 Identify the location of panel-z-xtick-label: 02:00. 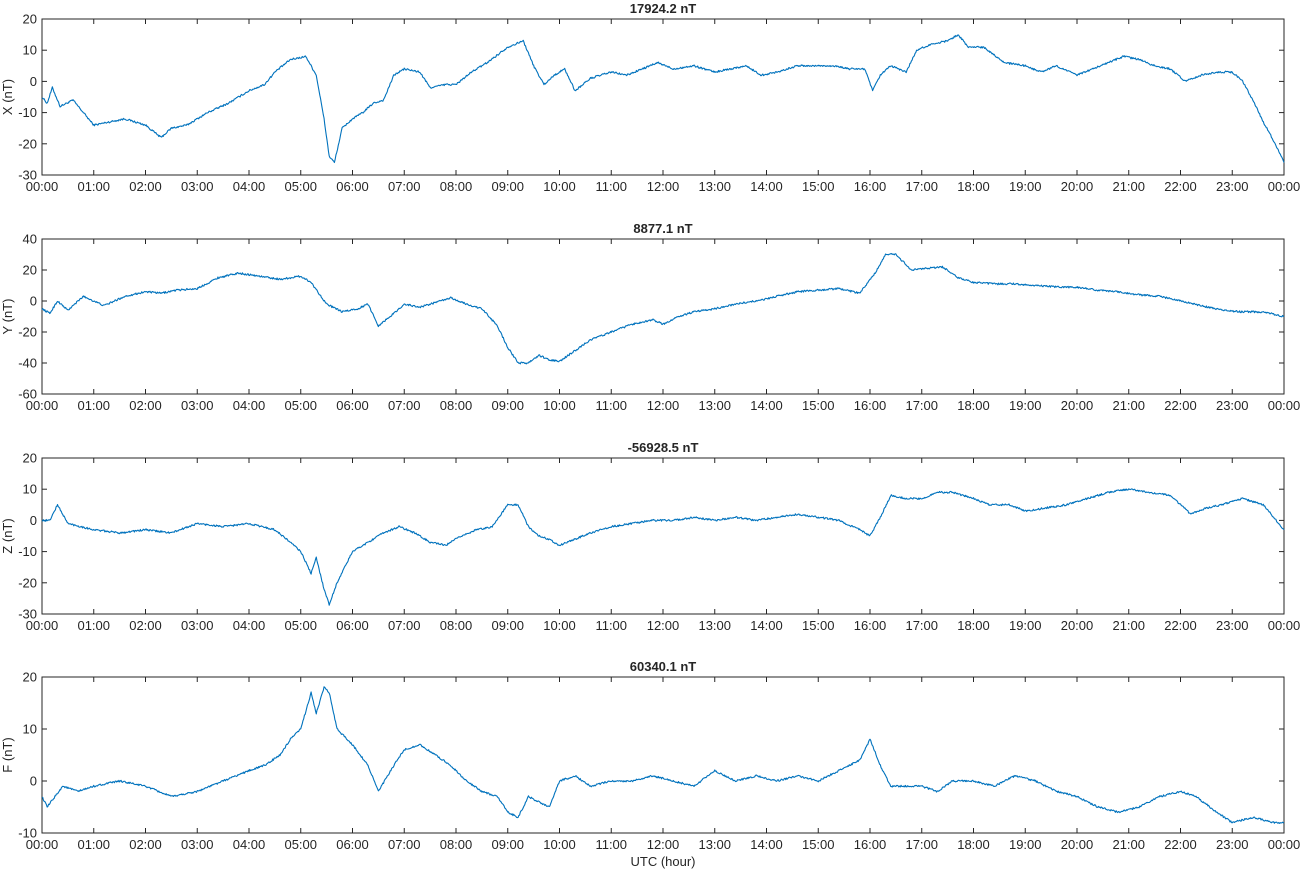
(145, 625).